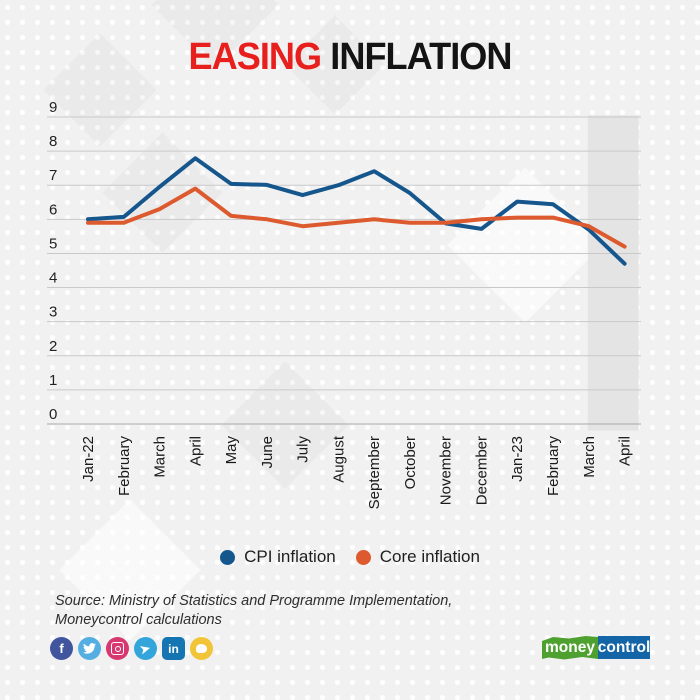  What do you see at coordinates (290, 556) in the screenshot?
I see `cpi-legend-label: CPI inflation` at bounding box center [290, 556].